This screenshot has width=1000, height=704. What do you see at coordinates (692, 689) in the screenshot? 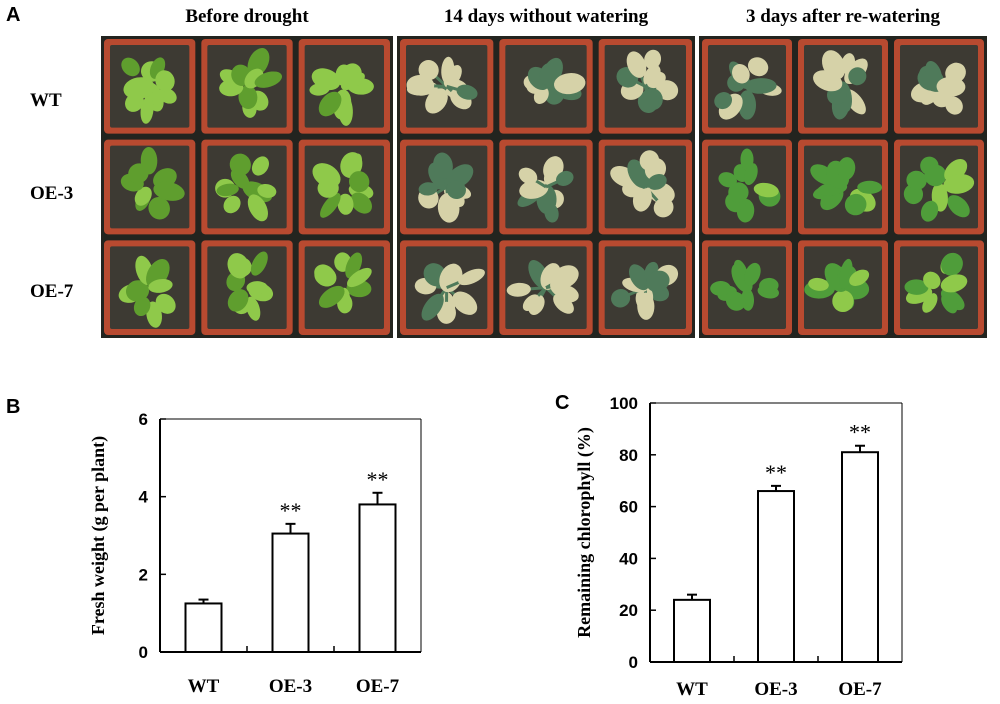
I see `chlorophyll-category-label: WT` at bounding box center [692, 689].